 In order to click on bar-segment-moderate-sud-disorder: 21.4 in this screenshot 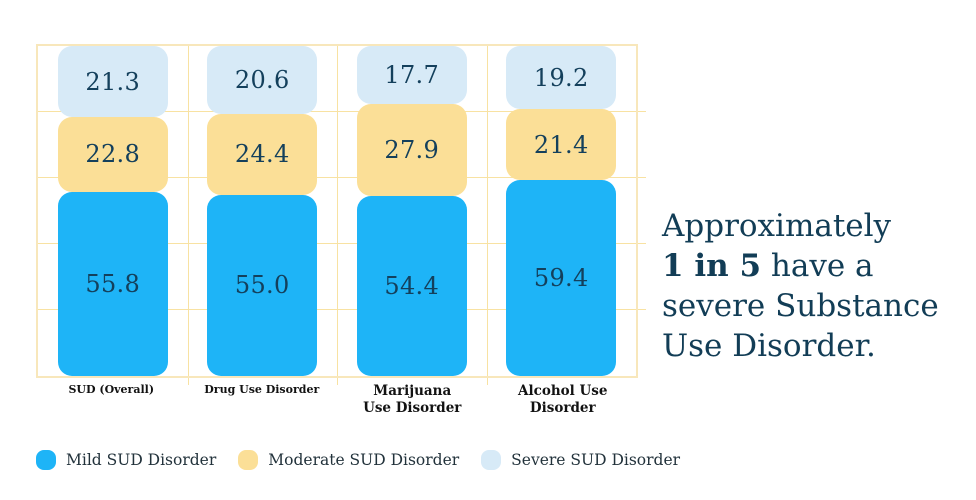, I will do `click(561, 144)`.